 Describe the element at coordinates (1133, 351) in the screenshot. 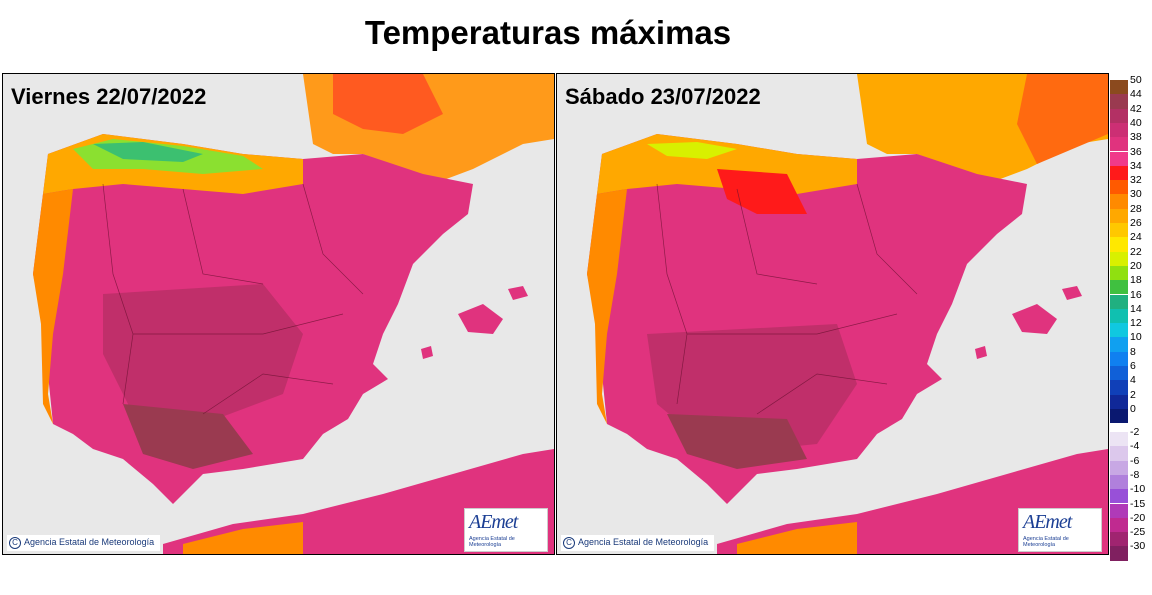

I see `legend-warm-label: 8` at that location.